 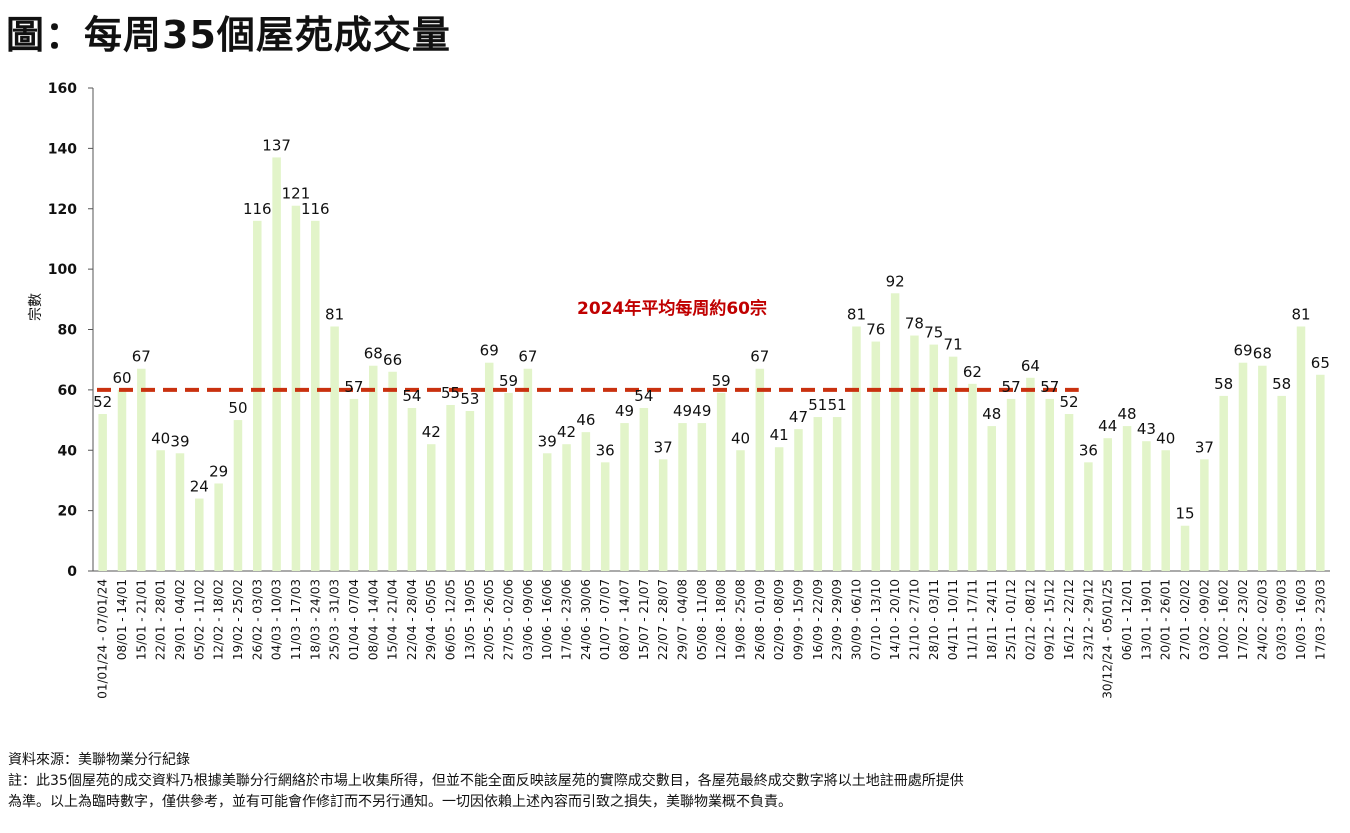 I want to click on data-label: 46, so click(x=585, y=420).